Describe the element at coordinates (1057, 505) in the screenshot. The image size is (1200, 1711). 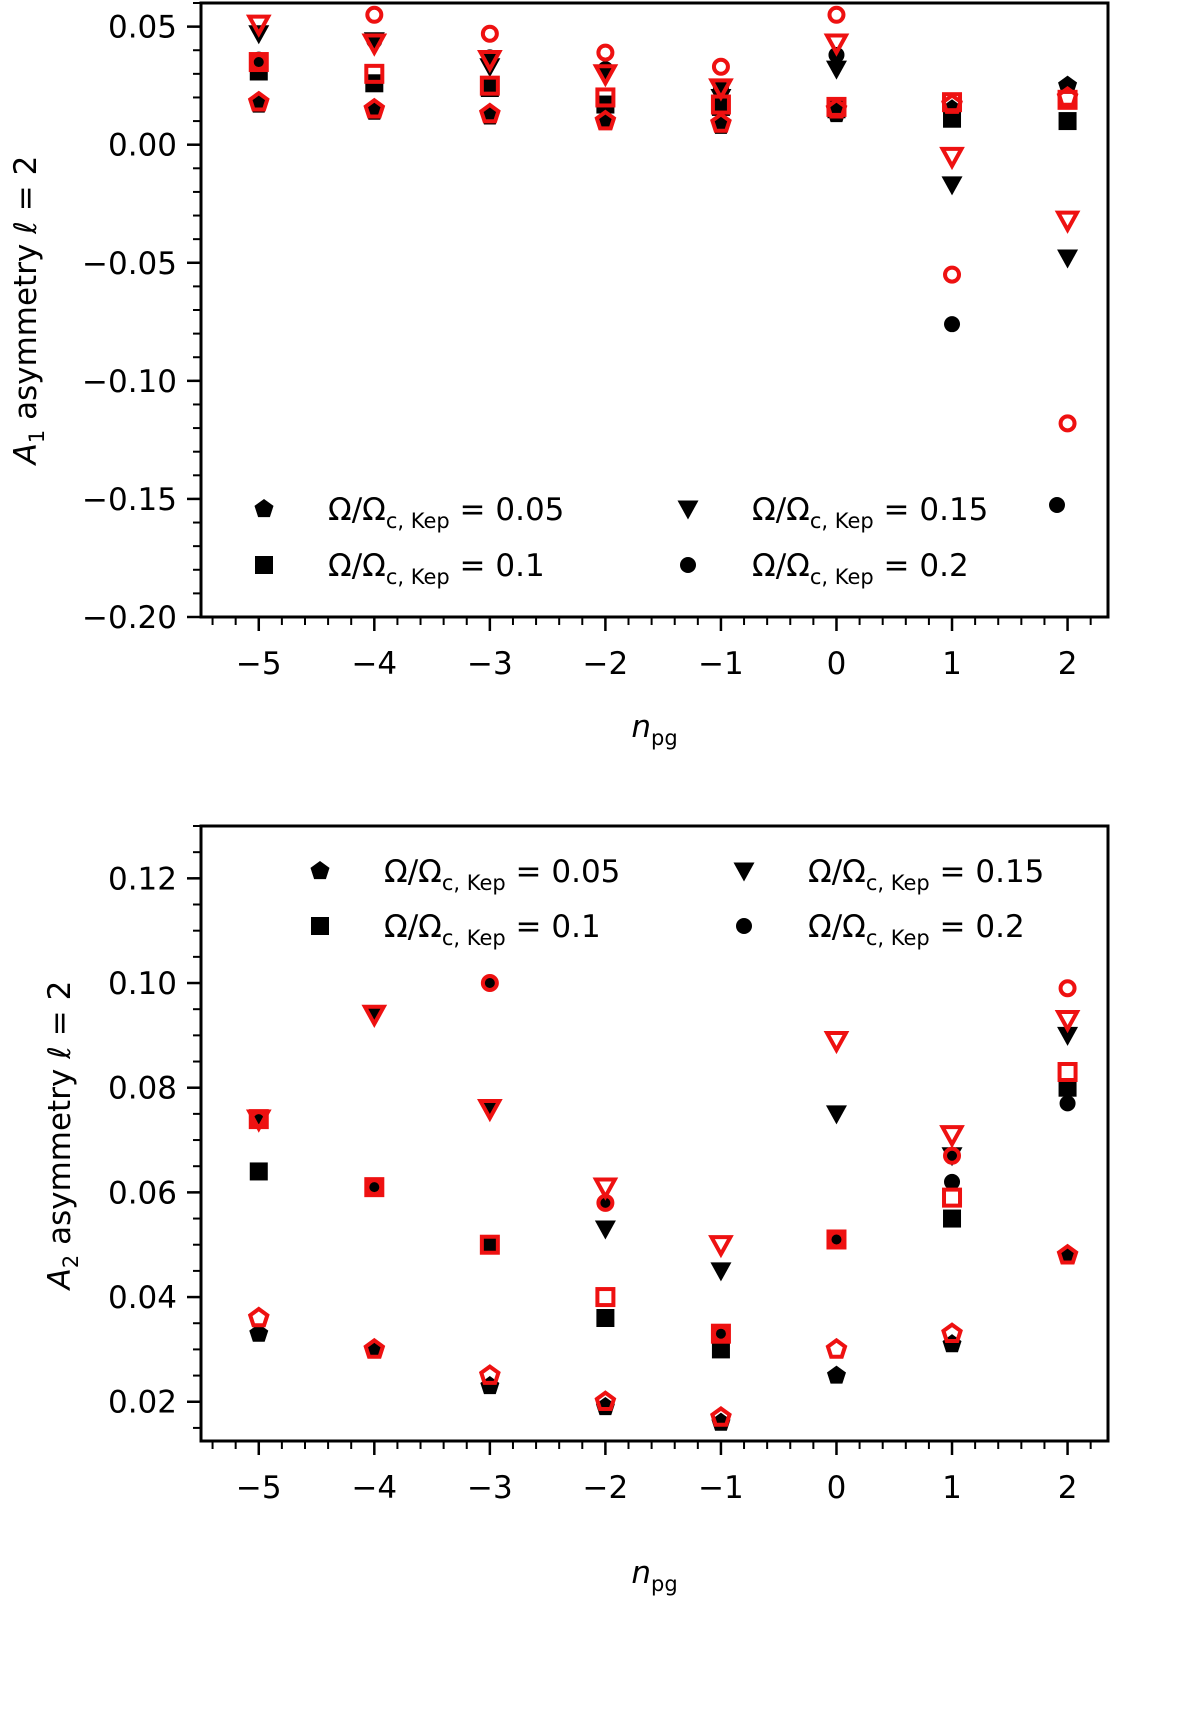
I see `legend-extra-circle-marker` at that location.